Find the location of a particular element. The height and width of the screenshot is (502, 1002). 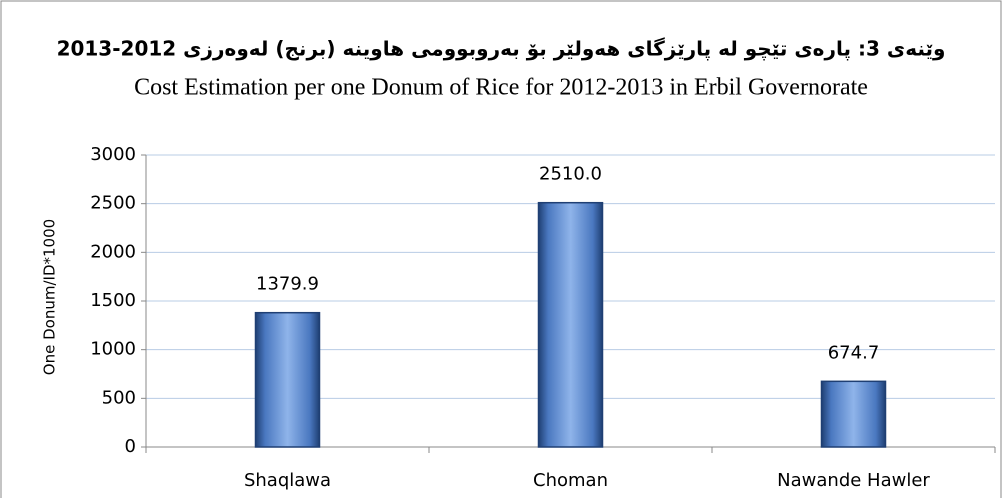

y-tick-label: 2500 is located at coordinates (113, 203).